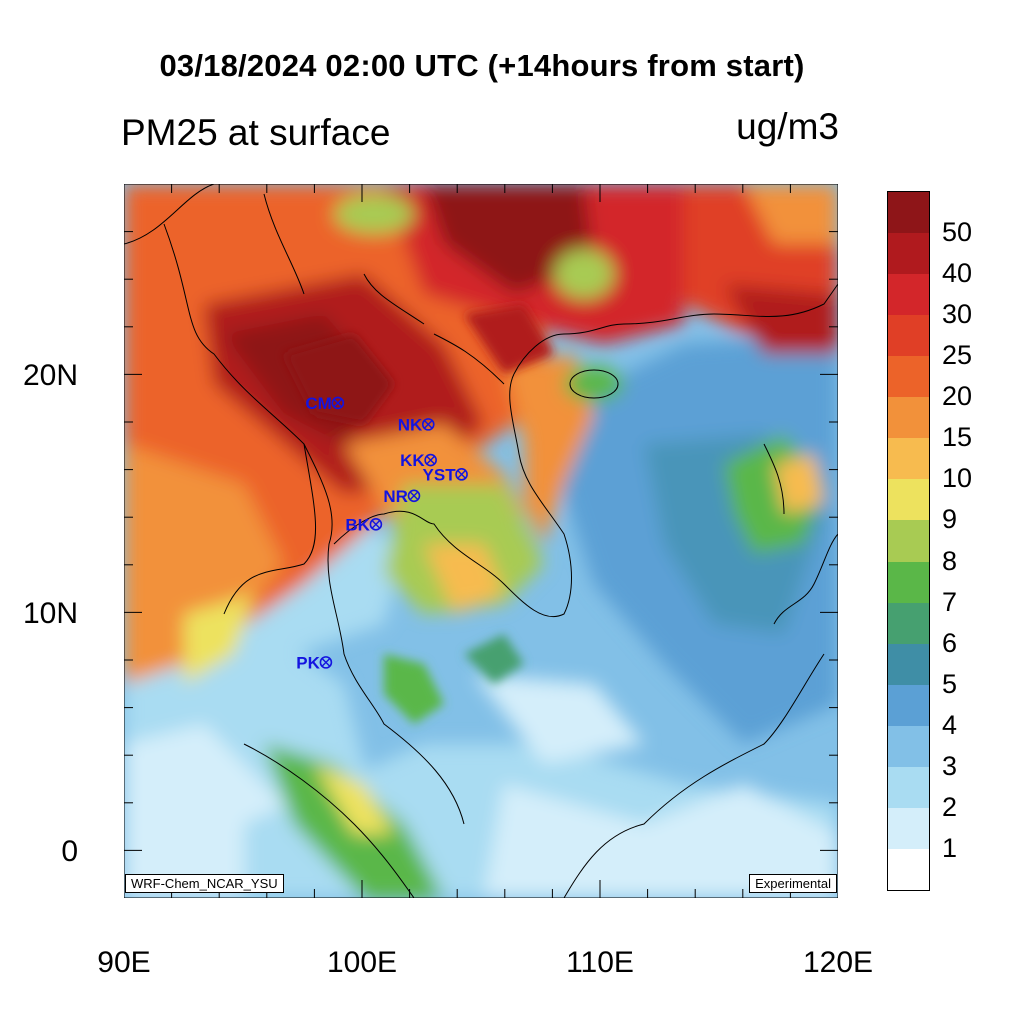 The image size is (1024, 1024). Describe the element at coordinates (957, 355) in the screenshot. I see `colorbar-level-label: 25` at that location.